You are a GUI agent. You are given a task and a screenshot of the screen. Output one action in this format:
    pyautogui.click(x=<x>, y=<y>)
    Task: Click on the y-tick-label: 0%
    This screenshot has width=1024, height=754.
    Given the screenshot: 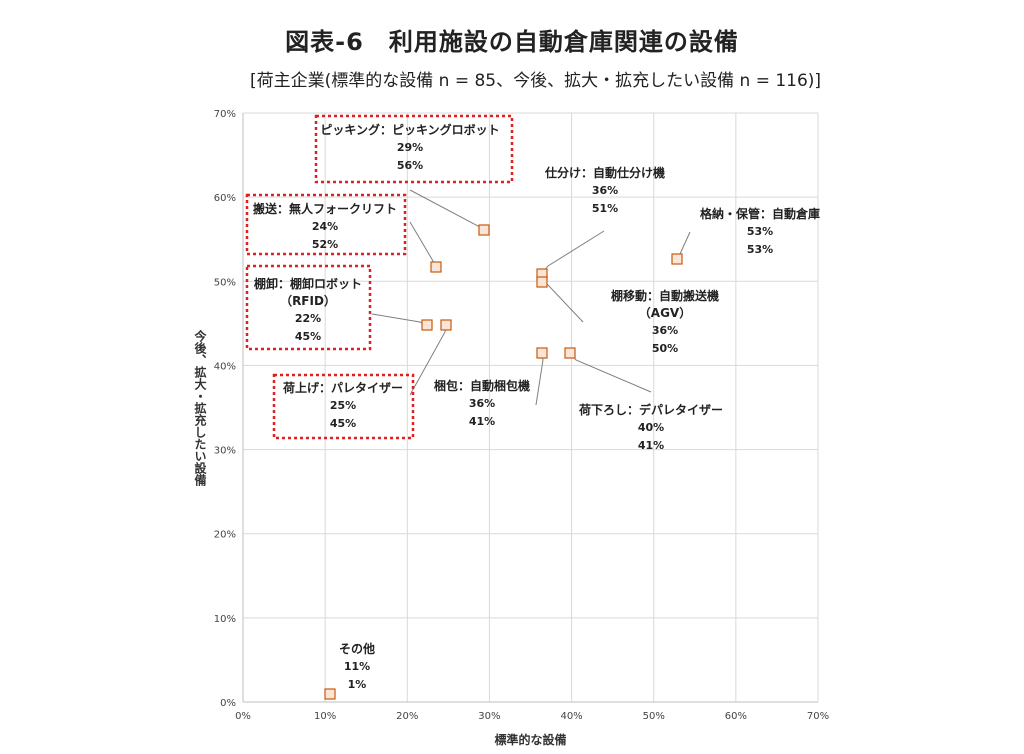 What is the action you would take?
    pyautogui.click(x=228, y=703)
    